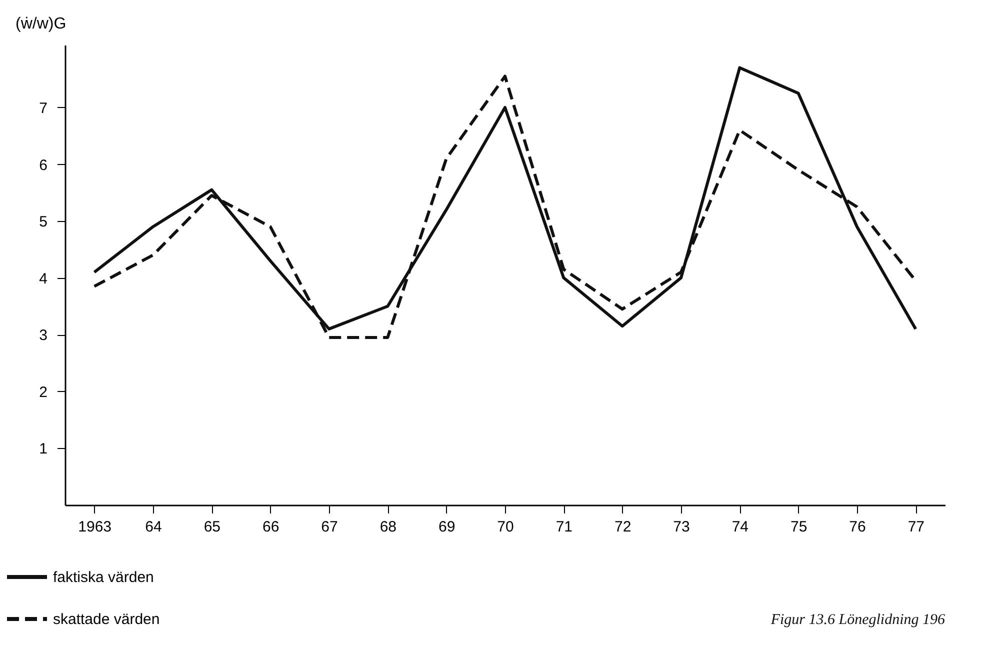  Describe the element at coordinates (564, 527) in the screenshot. I see `x-tick-label: 71` at that location.